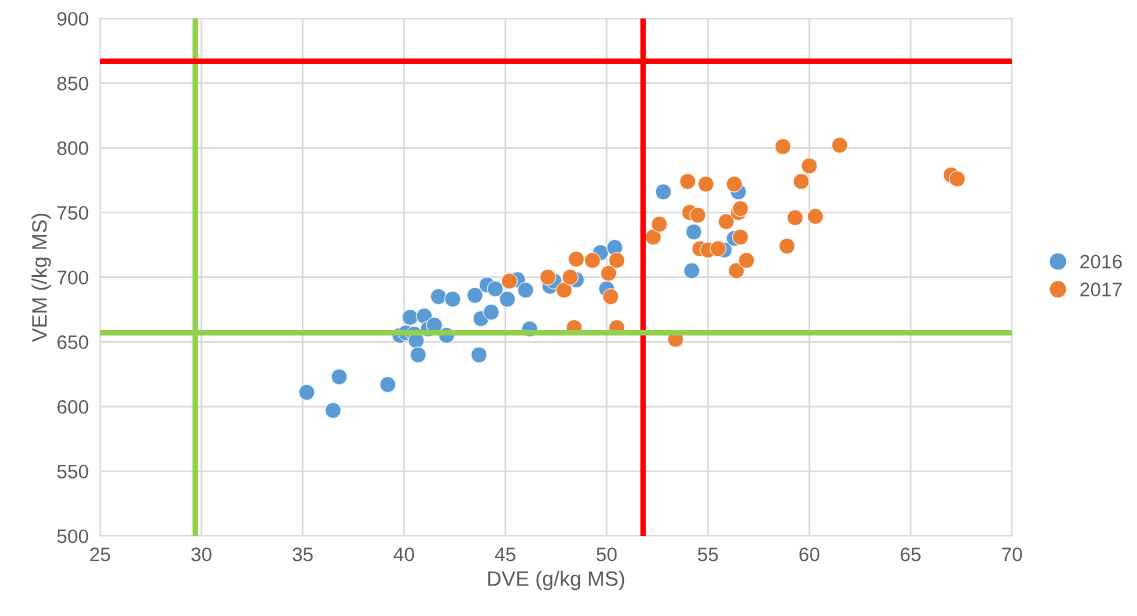  What do you see at coordinates (41, 277) in the screenshot?
I see `y-axis-title: VEM (/kg MS)` at bounding box center [41, 277].